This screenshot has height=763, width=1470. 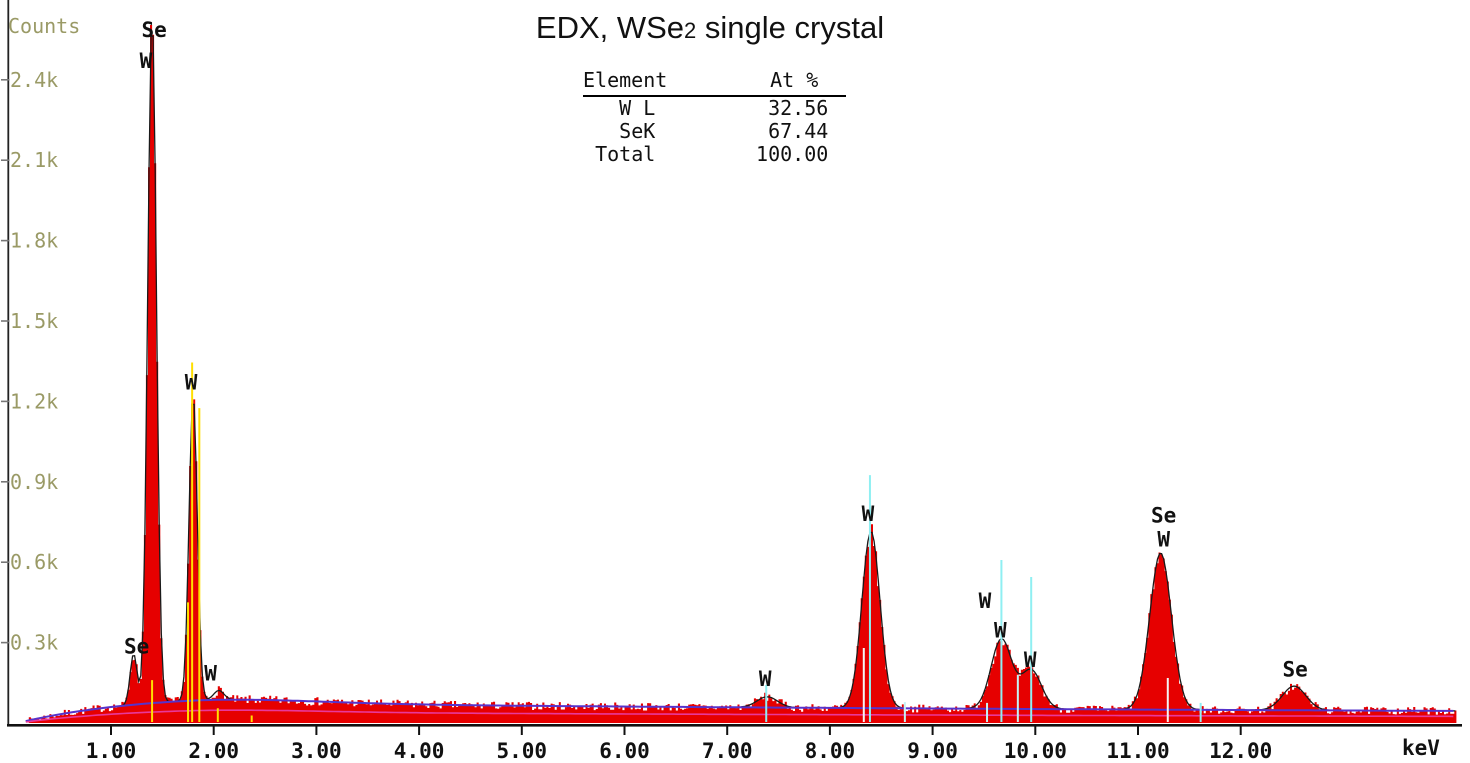 I want to click on x-tick-label: 4.00, so click(x=419, y=751).